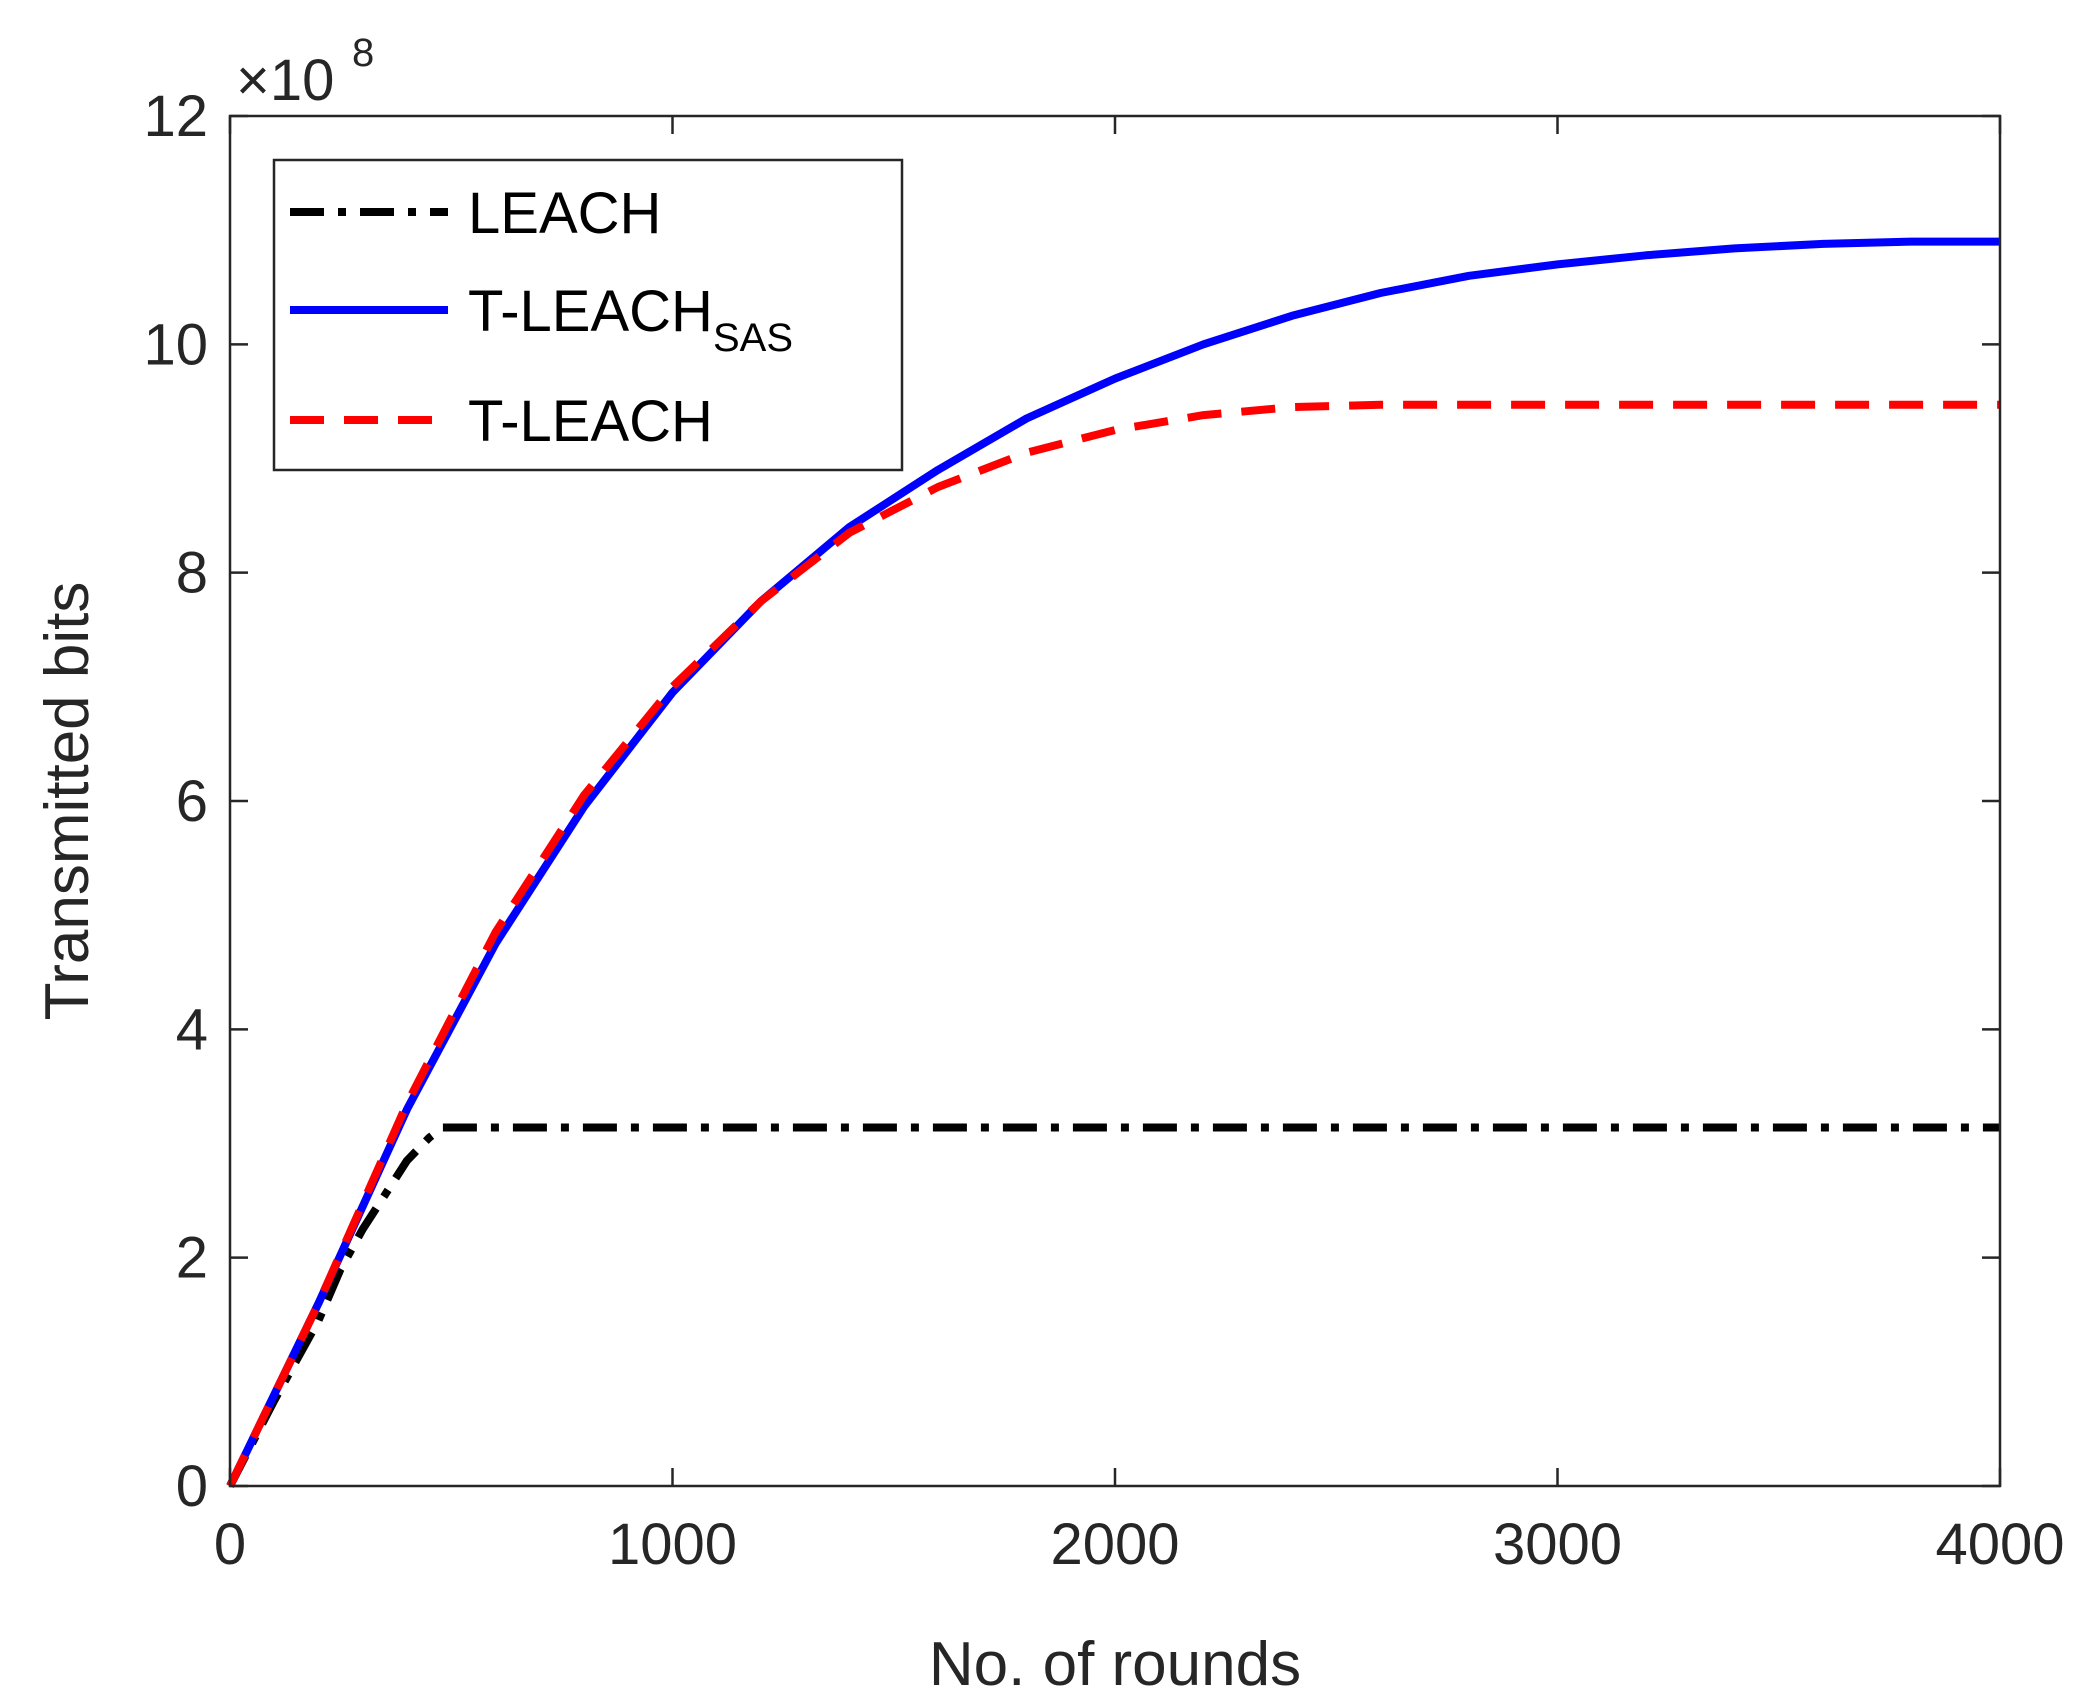  What do you see at coordinates (285, 80) in the screenshot?
I see `y-exponent-base: ×10` at bounding box center [285, 80].